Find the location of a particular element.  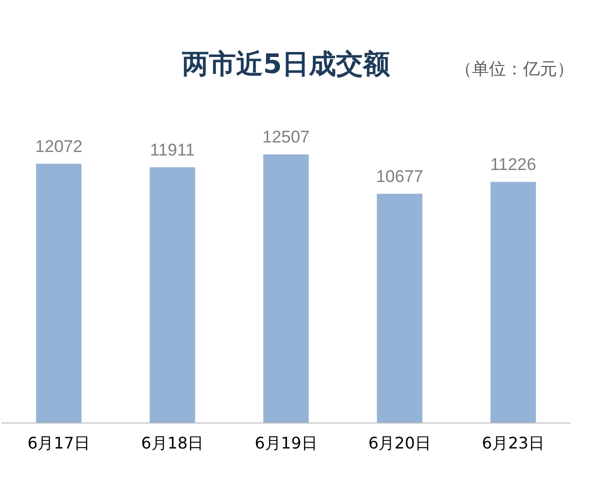

data-label: 10677 is located at coordinates (400, 176).